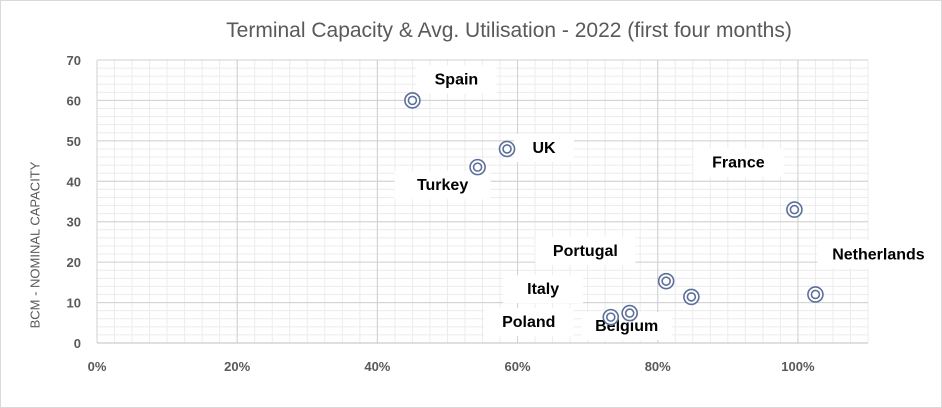 This screenshot has height=408, width=942. I want to click on x-tick-label: 0%, so click(97, 366).